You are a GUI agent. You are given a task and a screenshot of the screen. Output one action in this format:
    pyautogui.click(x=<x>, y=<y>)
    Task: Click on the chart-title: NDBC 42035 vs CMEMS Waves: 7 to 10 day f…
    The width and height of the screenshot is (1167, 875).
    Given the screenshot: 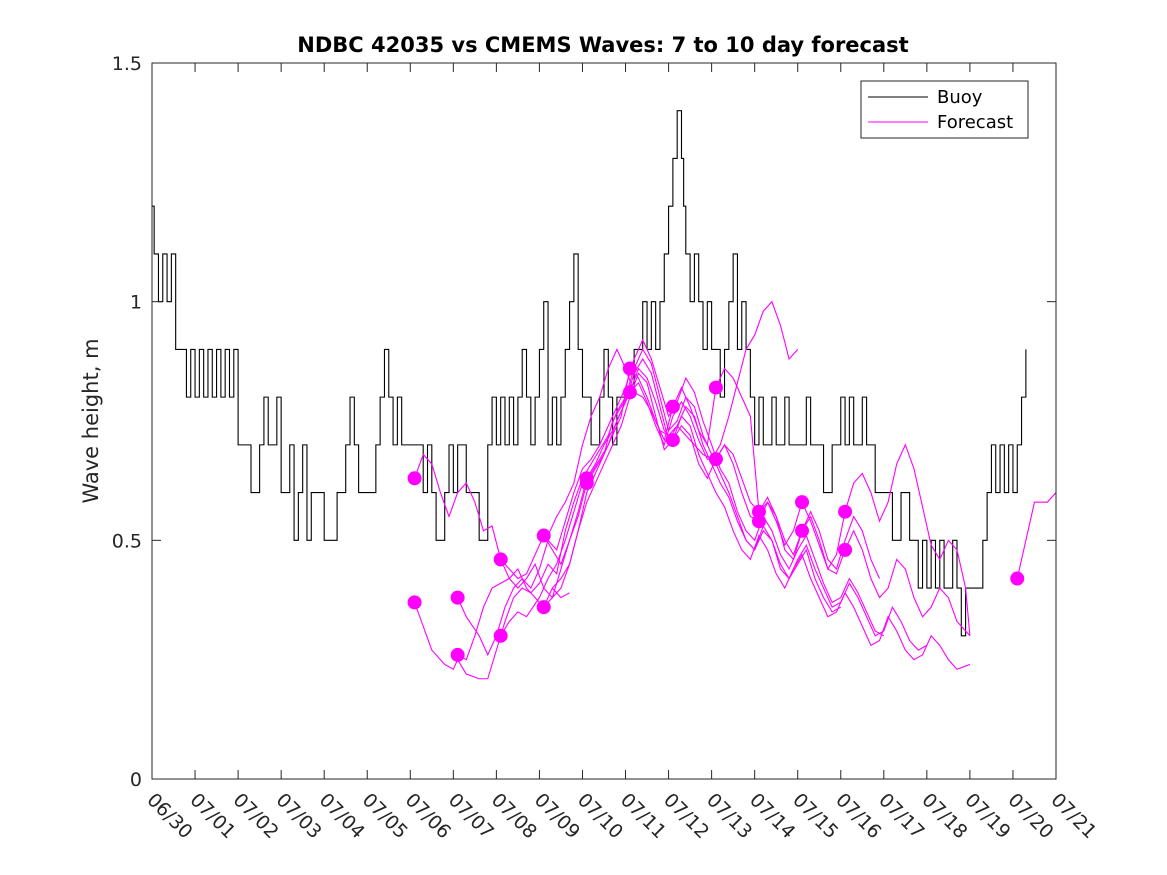 What is the action you would take?
    pyautogui.click(x=602, y=45)
    